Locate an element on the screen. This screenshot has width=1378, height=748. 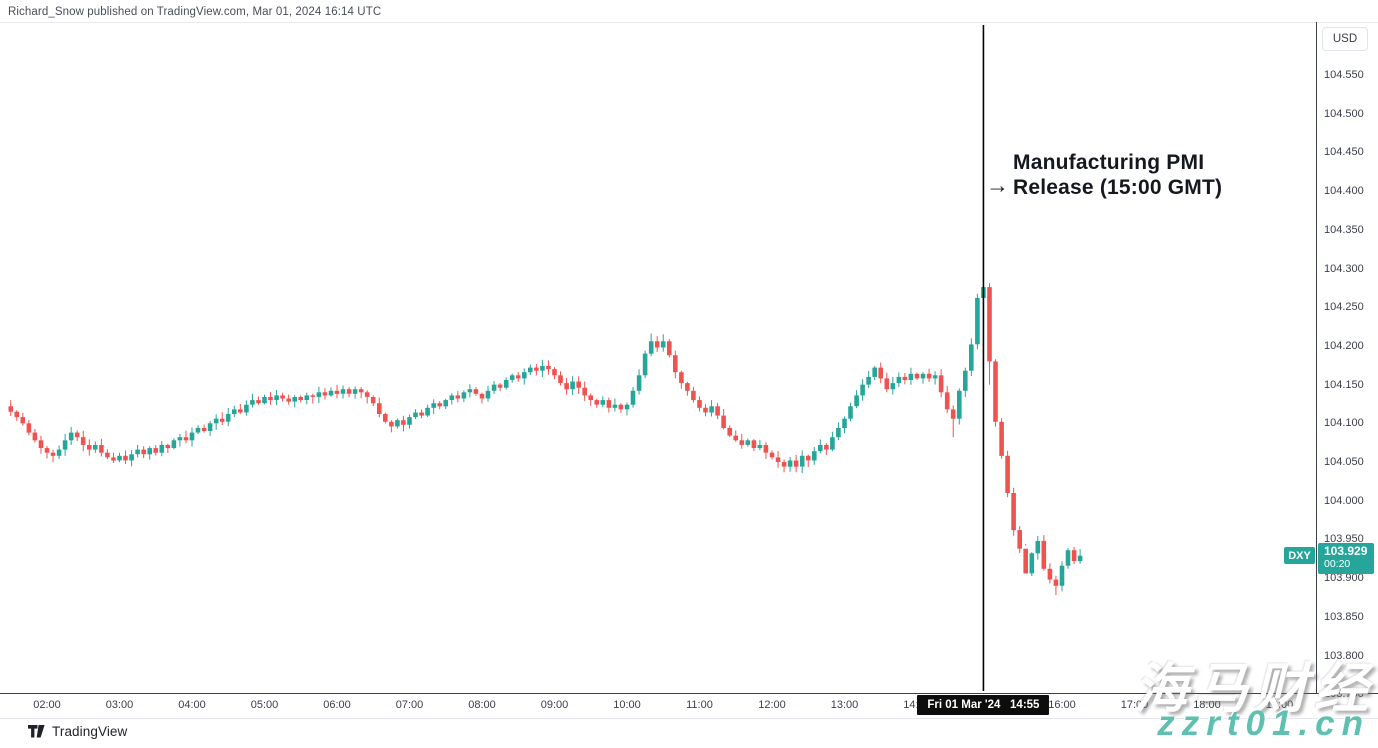
footer-divider is located at coordinates (689, 718).